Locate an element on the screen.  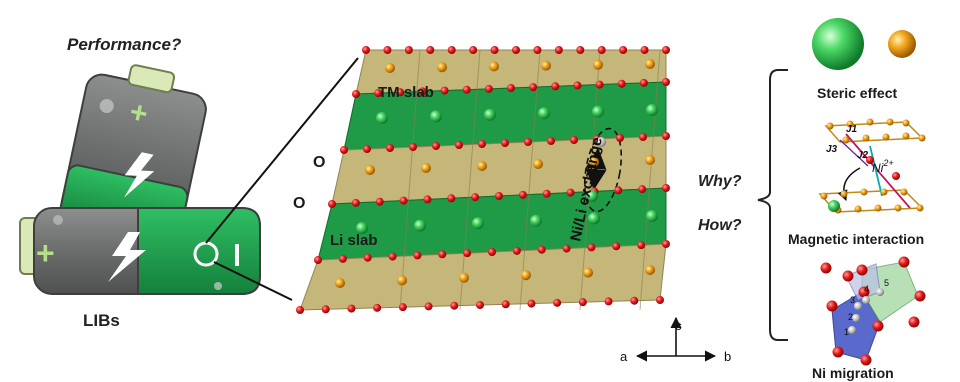
ni-ion-label: Ni2+ is located at coordinates (883, 166).